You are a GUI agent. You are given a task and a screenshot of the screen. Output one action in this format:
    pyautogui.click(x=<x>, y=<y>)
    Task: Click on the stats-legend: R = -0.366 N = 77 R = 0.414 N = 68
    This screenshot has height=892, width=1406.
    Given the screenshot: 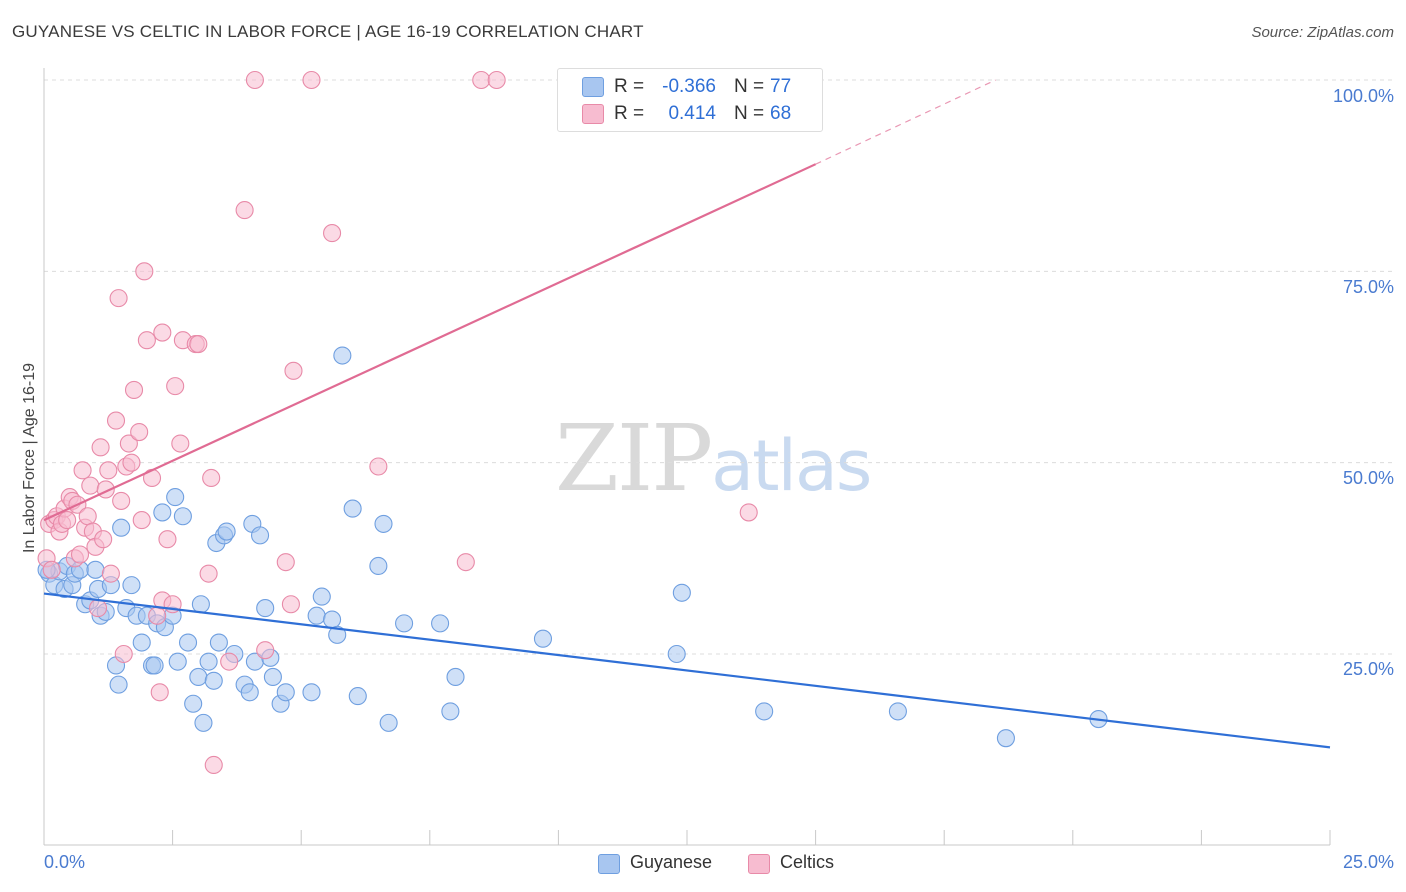 What is the action you would take?
    pyautogui.click(x=690, y=100)
    